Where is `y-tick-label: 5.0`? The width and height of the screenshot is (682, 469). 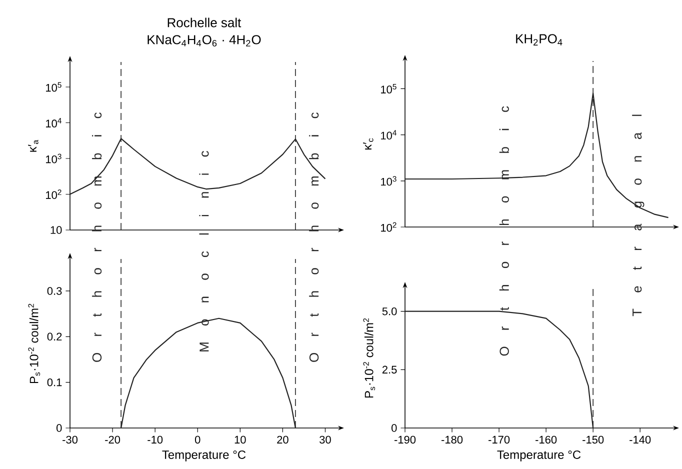
y-tick-label: 5.0 is located at coordinates (389, 311).